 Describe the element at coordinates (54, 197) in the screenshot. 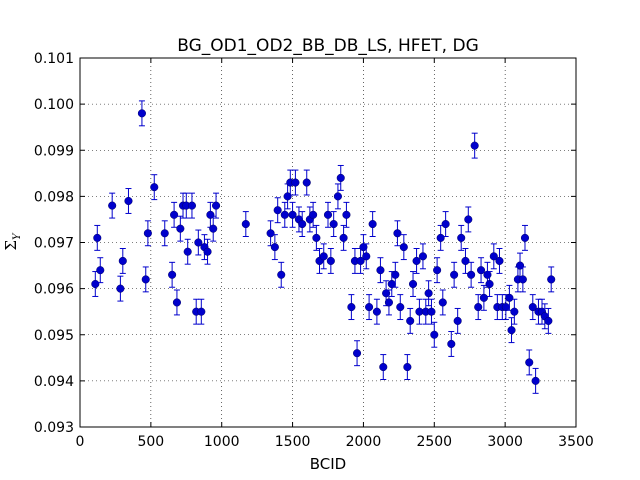

I see `y-tick-label: 0.098` at that location.